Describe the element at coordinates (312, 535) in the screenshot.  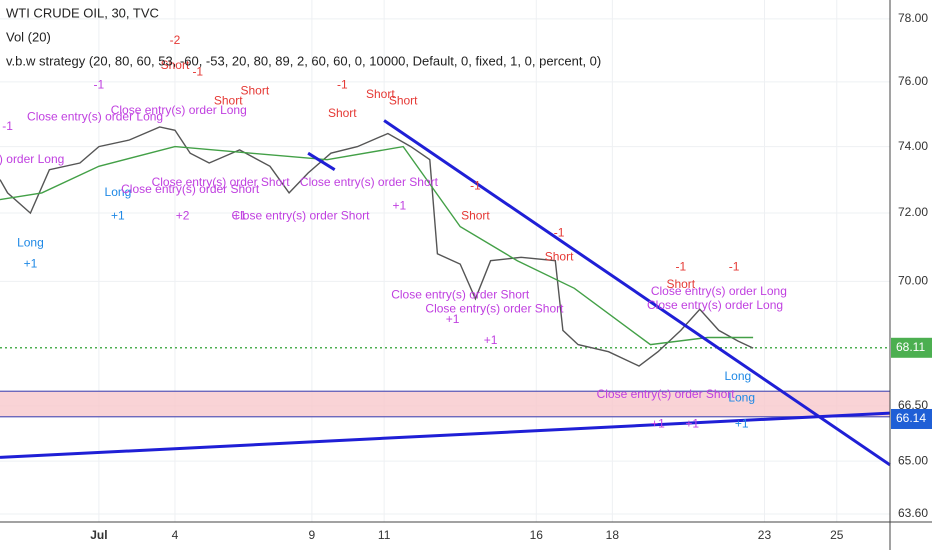
I see `x-tick-label: 9` at that location.